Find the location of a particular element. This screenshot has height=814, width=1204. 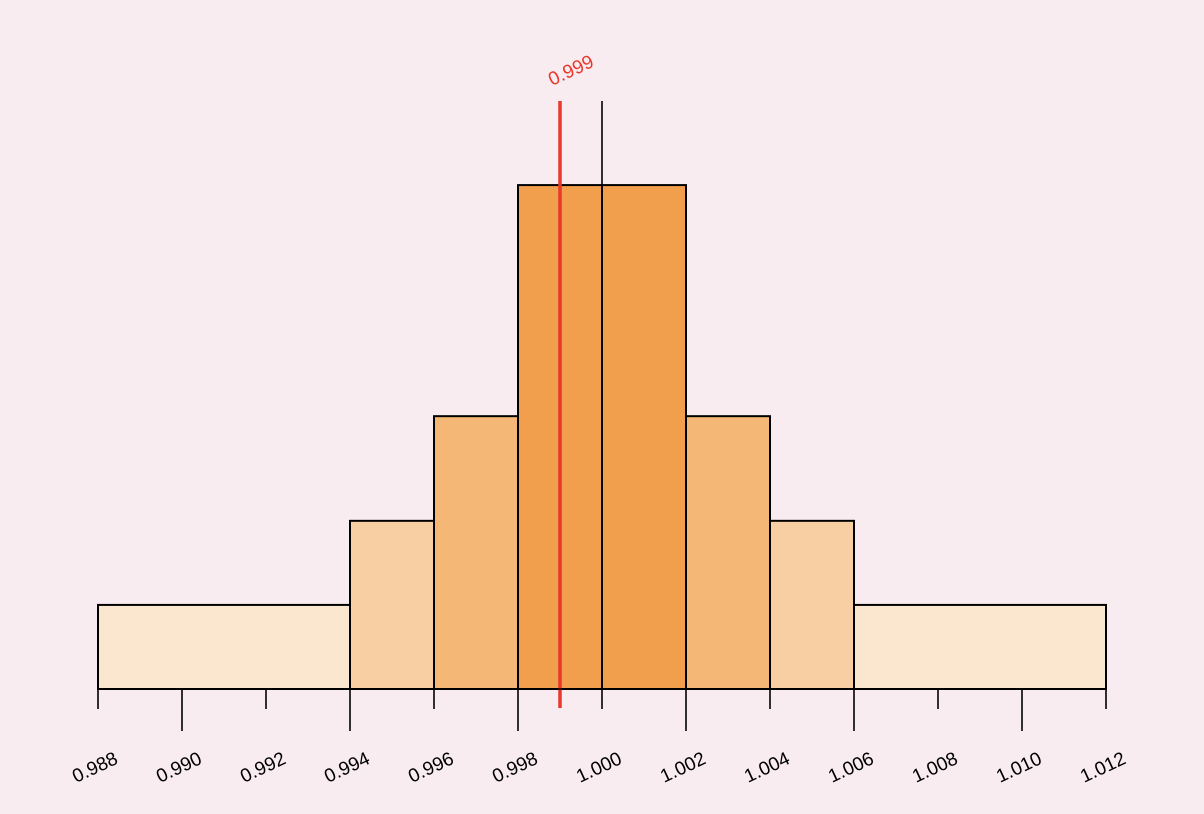

x-tick-label: 0.996 is located at coordinates (431, 767).